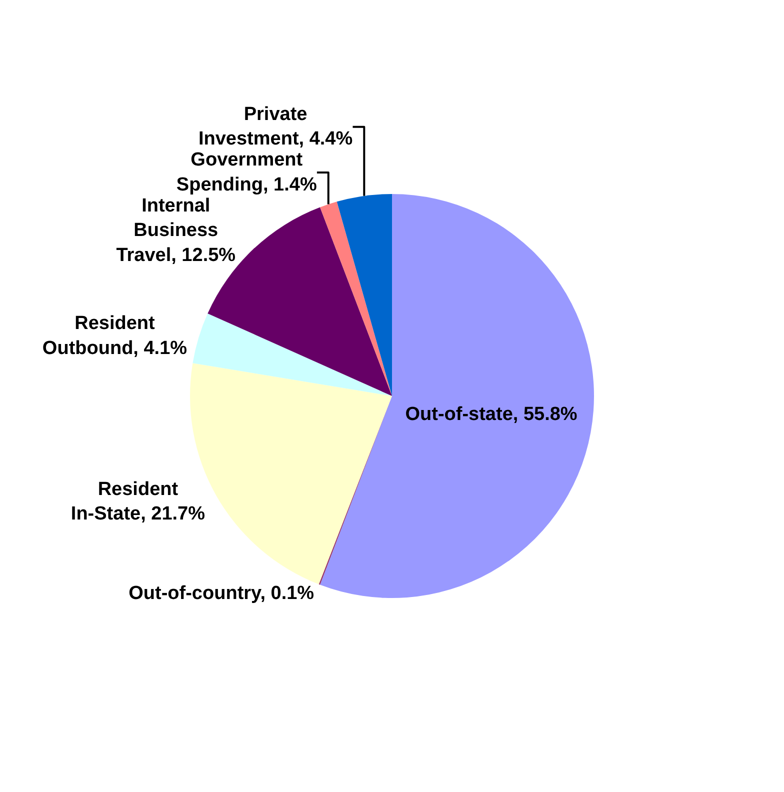  I want to click on slice-label: Out-of-state, 55.8%, so click(491, 414).